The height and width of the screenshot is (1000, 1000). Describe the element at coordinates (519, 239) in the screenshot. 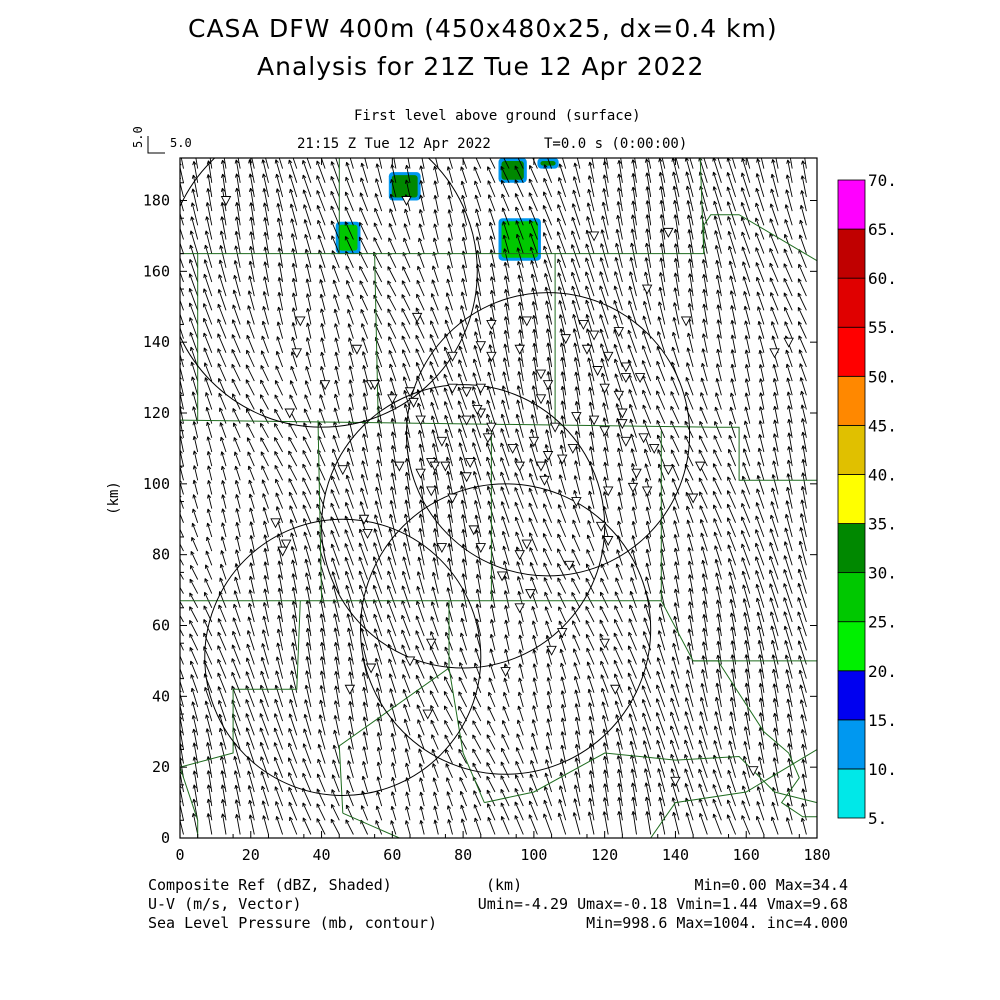

I see `echo-cell` at that location.